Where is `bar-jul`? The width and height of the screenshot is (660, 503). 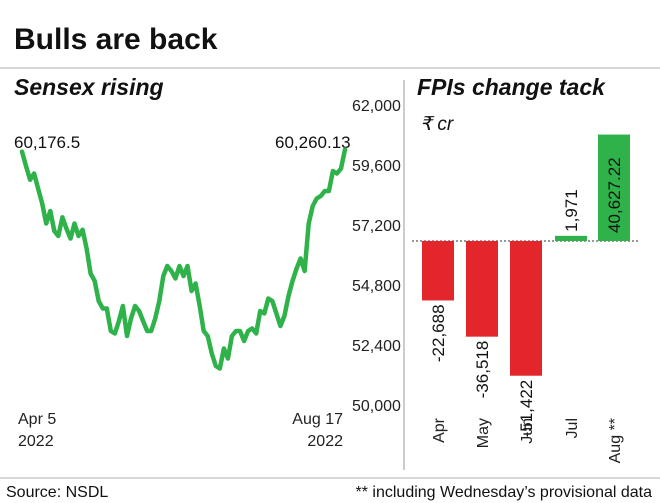 bar-jul is located at coordinates (571, 238).